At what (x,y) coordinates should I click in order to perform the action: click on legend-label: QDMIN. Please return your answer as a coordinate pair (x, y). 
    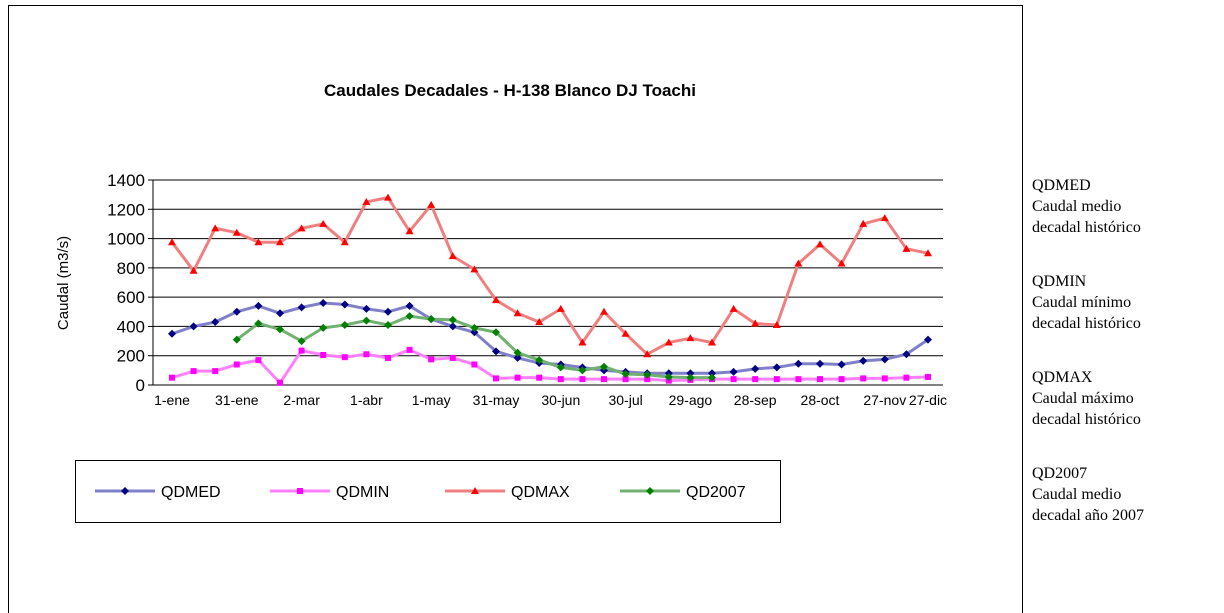
    Looking at the image, I should click on (362, 492).